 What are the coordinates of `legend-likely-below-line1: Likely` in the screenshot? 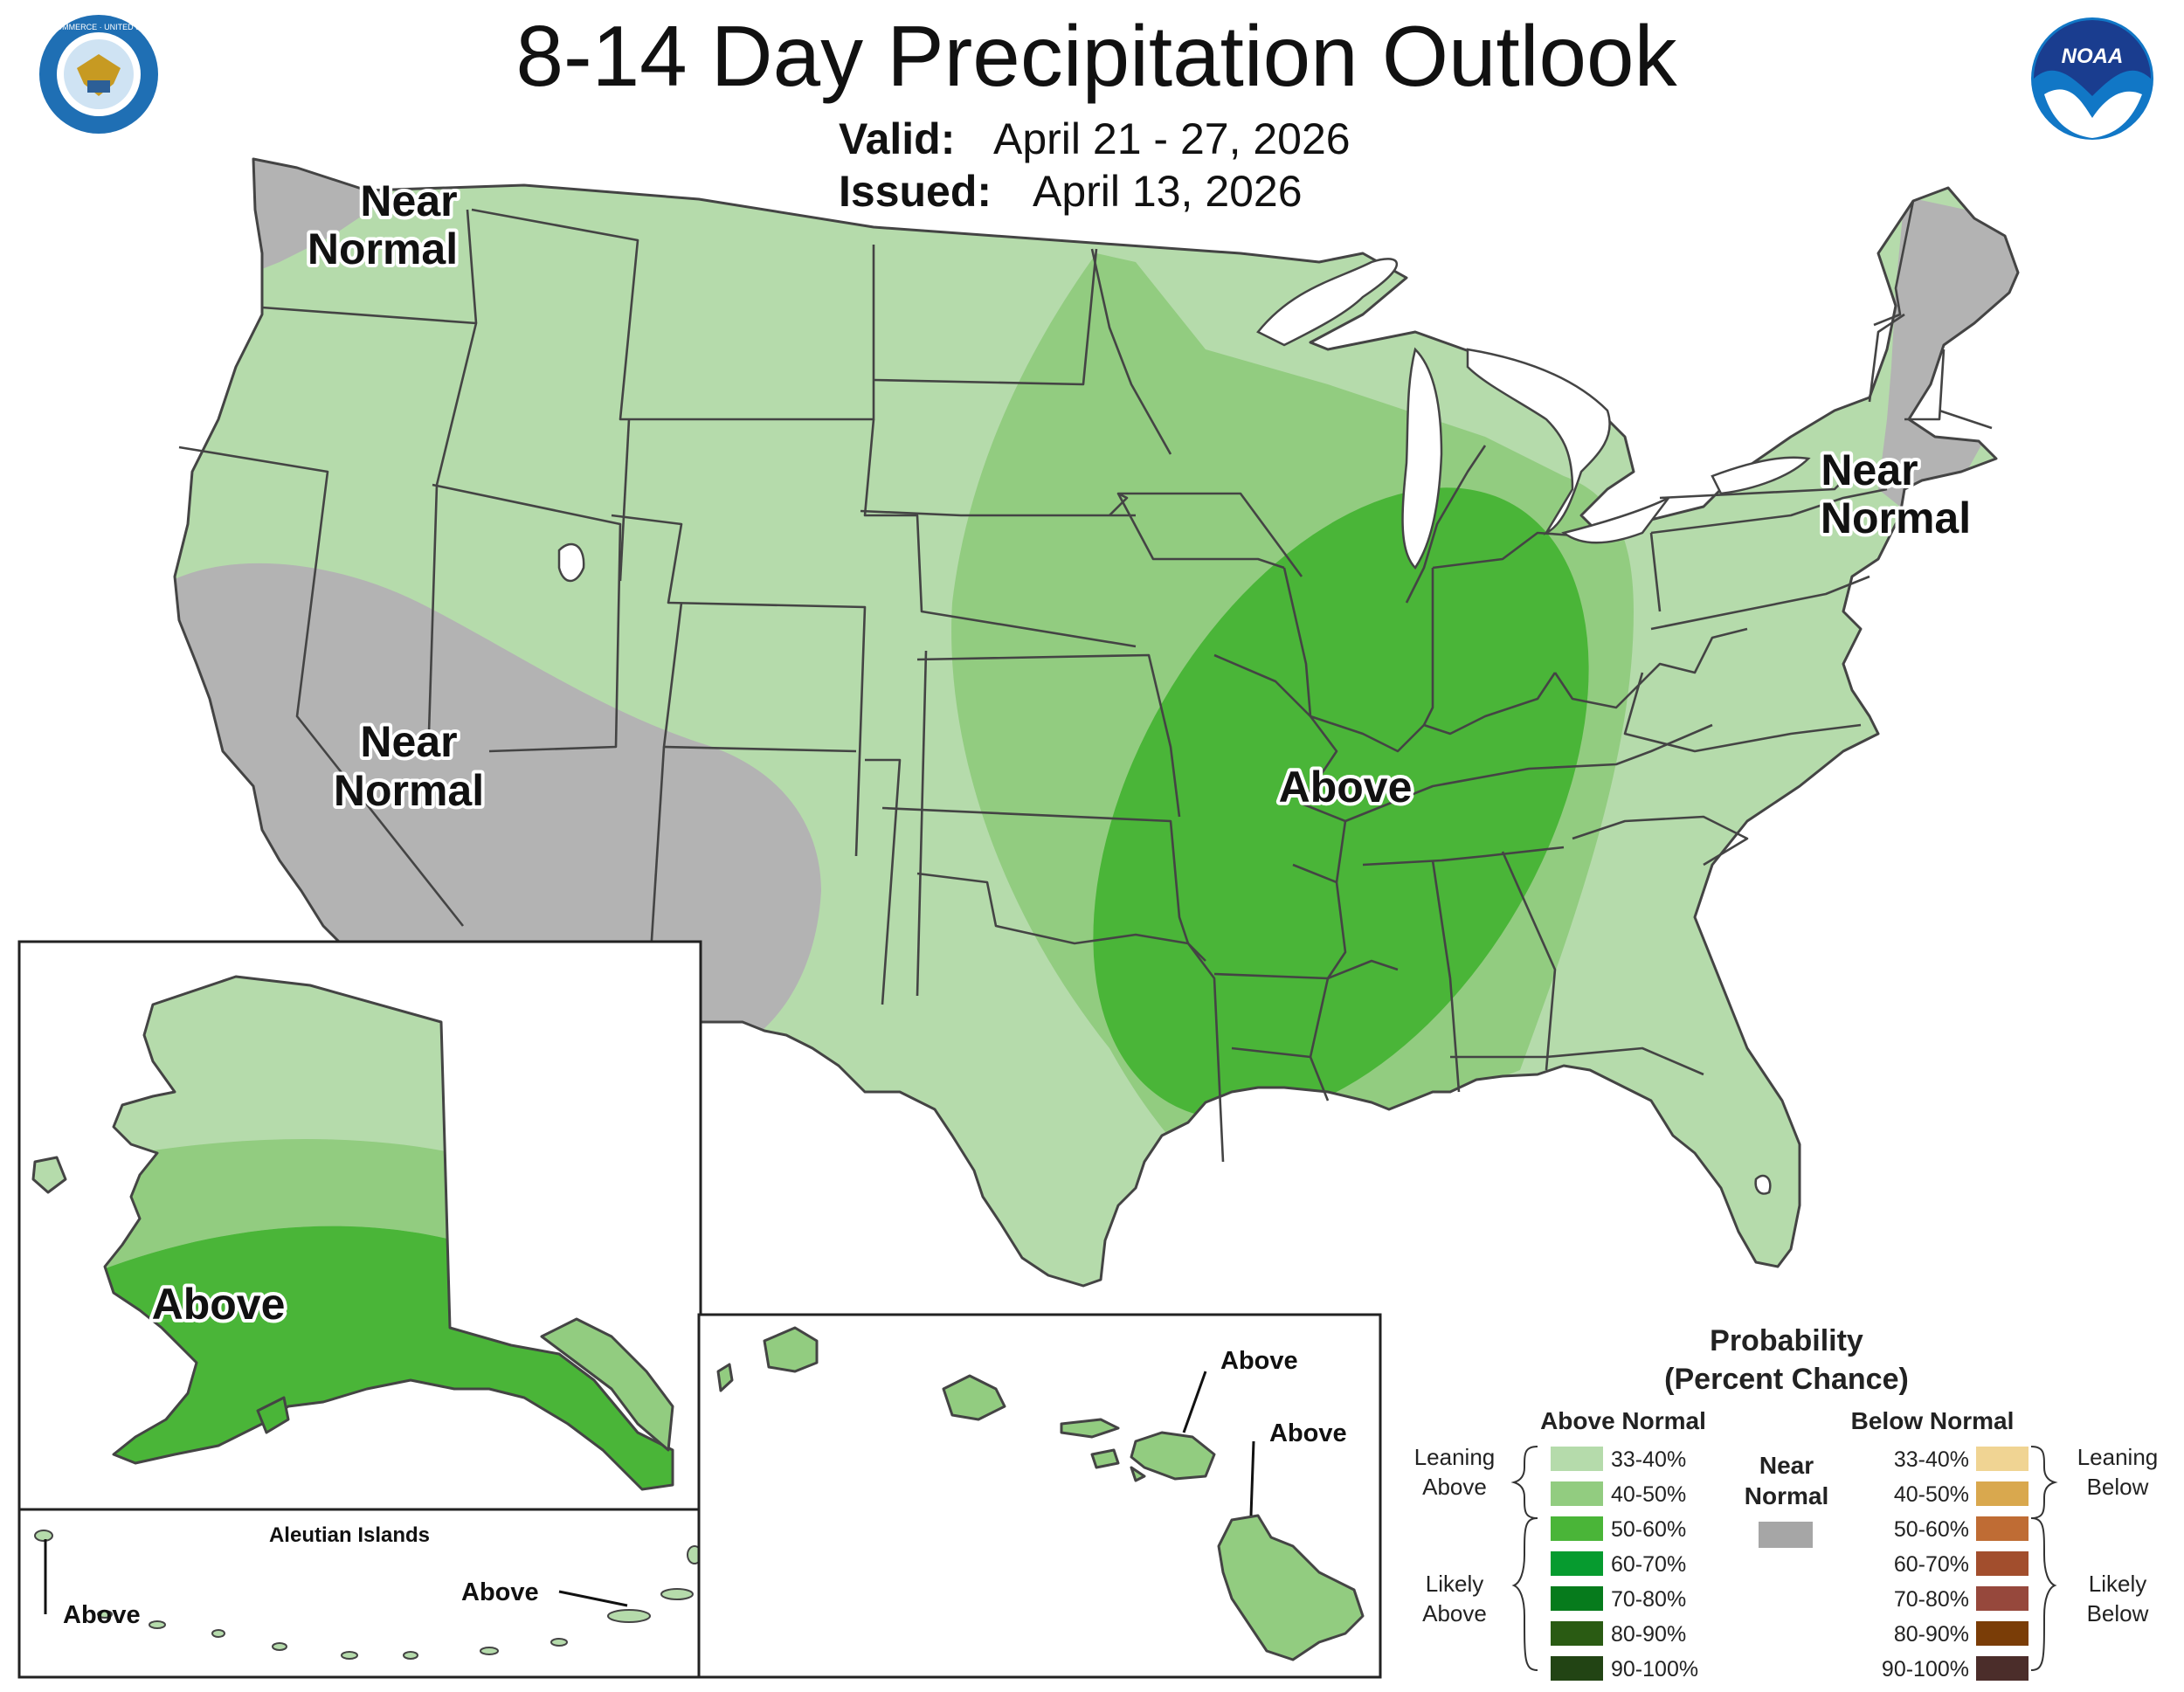 It's located at (2117, 1584).